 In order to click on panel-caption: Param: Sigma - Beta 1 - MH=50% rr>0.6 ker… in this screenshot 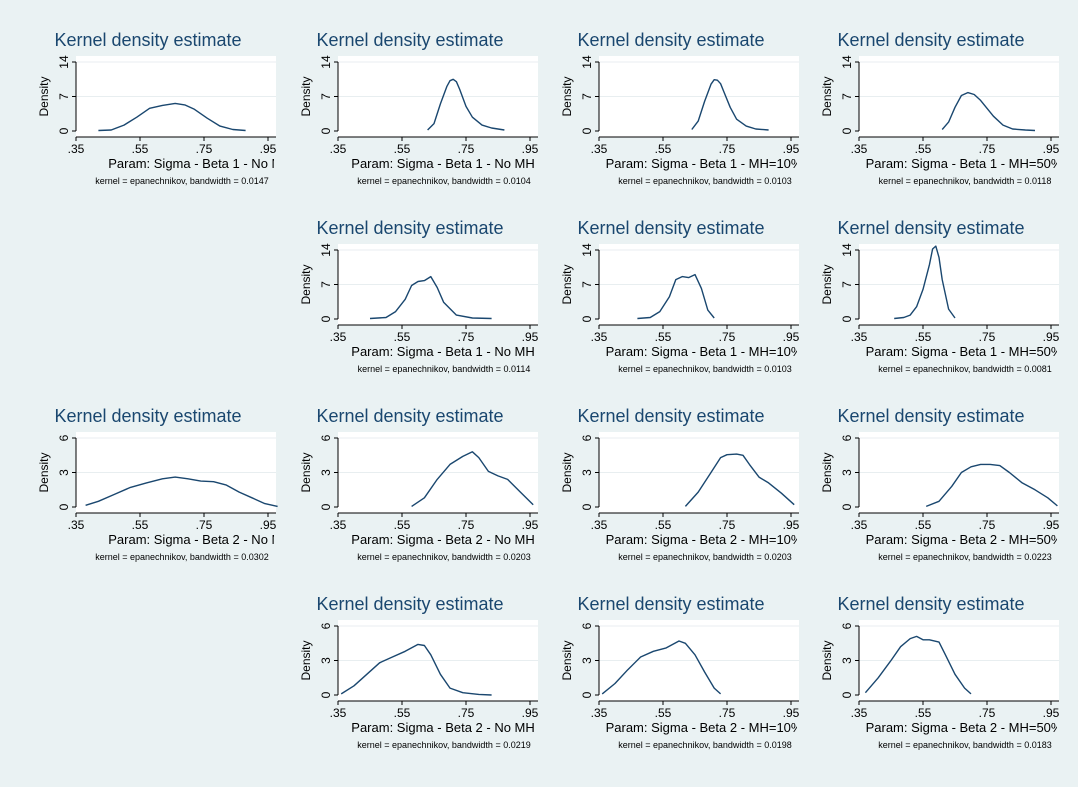, I will do `click(961, 359)`.